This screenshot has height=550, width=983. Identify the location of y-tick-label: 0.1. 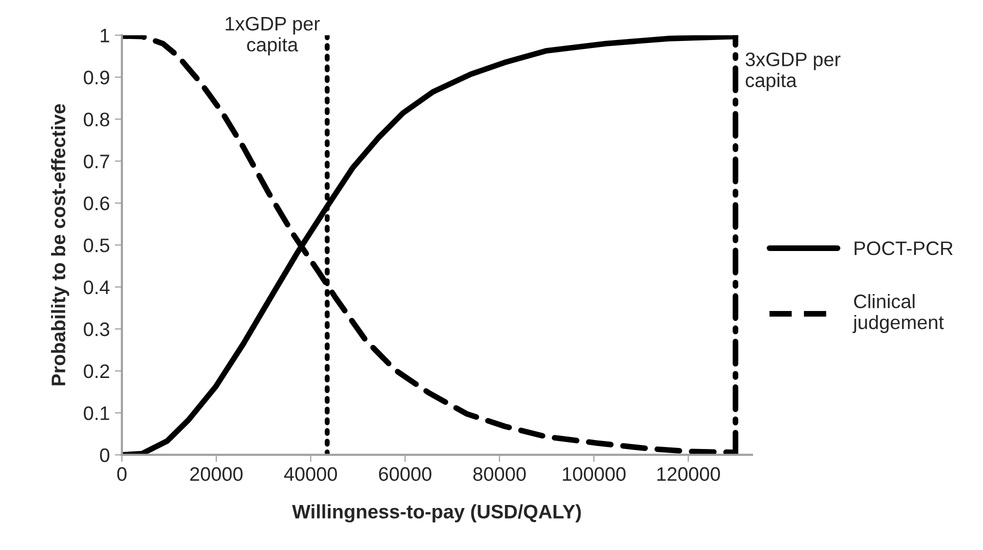
(97, 413).